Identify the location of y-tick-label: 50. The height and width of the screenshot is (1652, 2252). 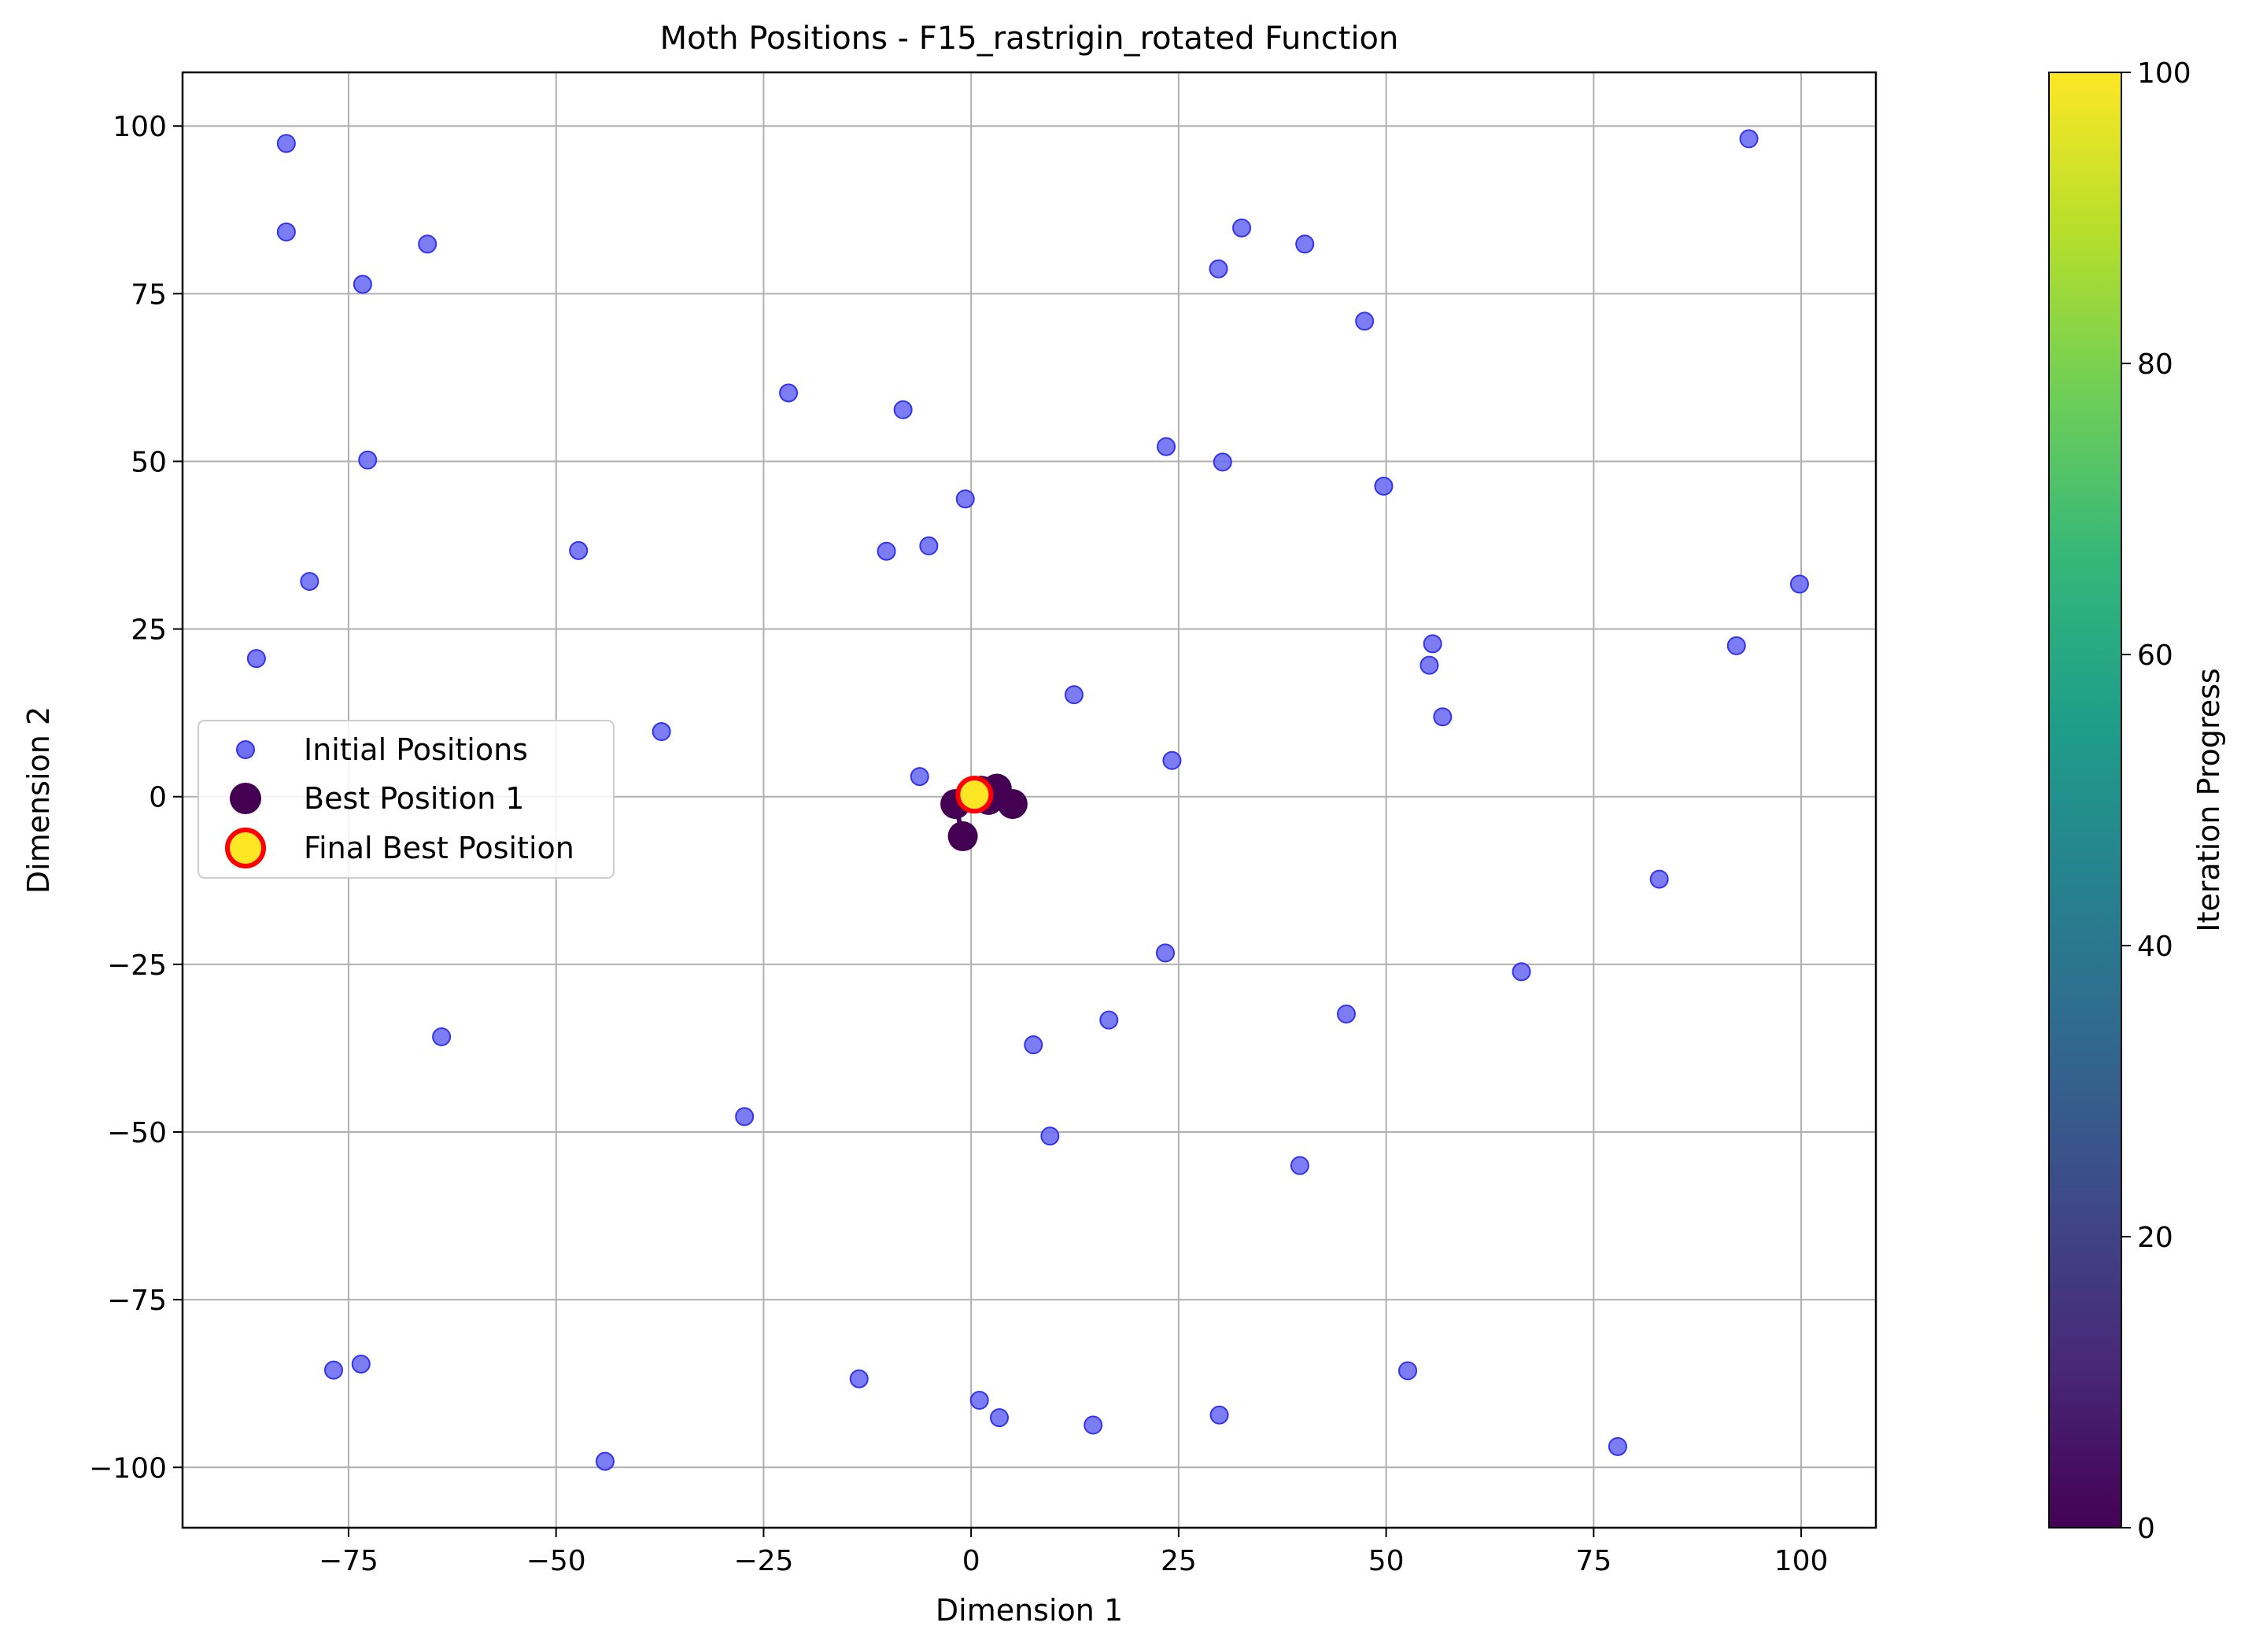
(149, 462).